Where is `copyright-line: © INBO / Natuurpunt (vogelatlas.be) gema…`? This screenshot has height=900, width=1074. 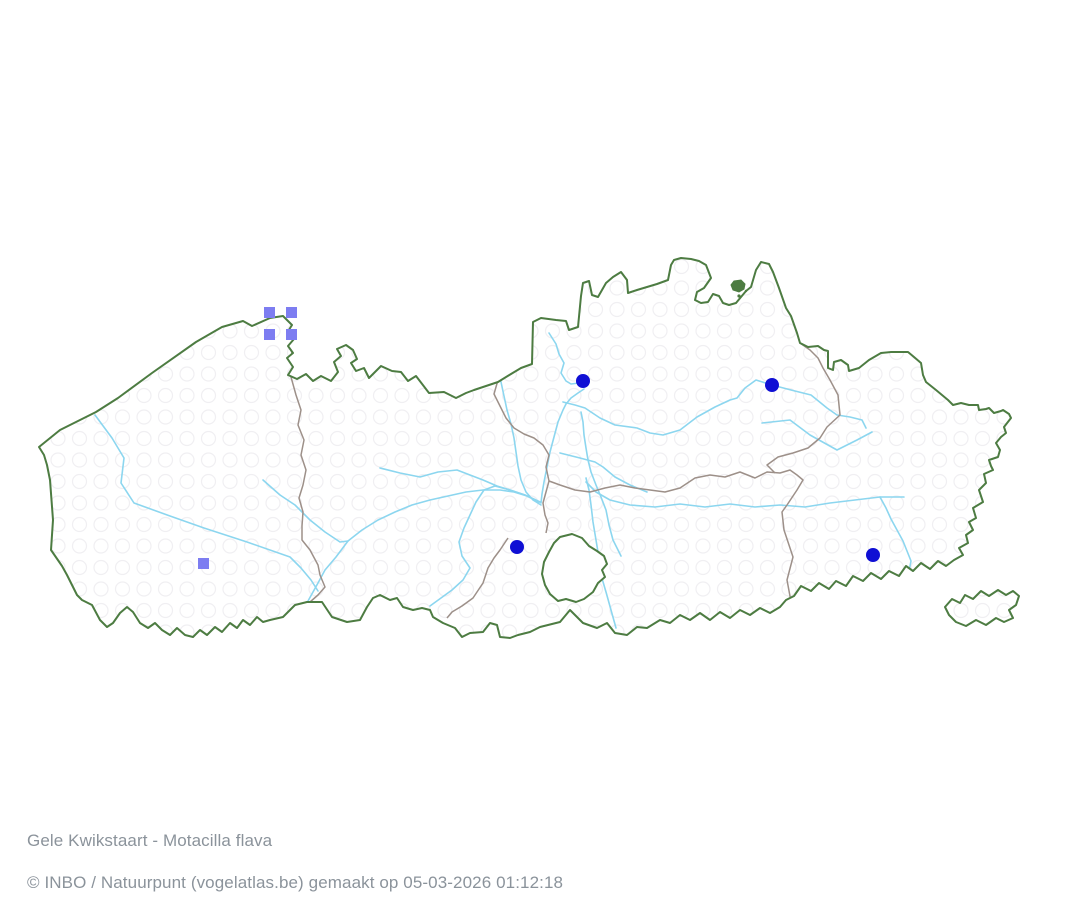
copyright-line: © INBO / Natuurpunt (vogelatlas.be) gema… is located at coordinates (295, 882).